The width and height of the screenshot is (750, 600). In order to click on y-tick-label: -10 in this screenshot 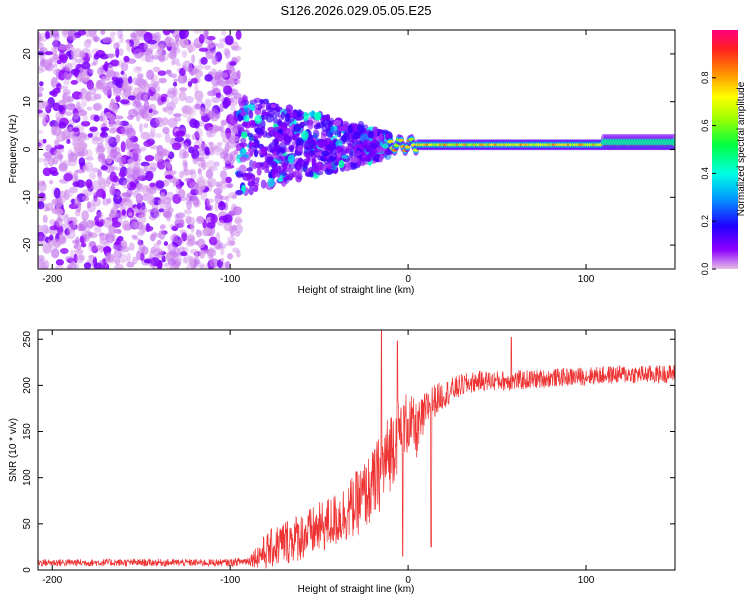, I will do `click(27, 197)`.